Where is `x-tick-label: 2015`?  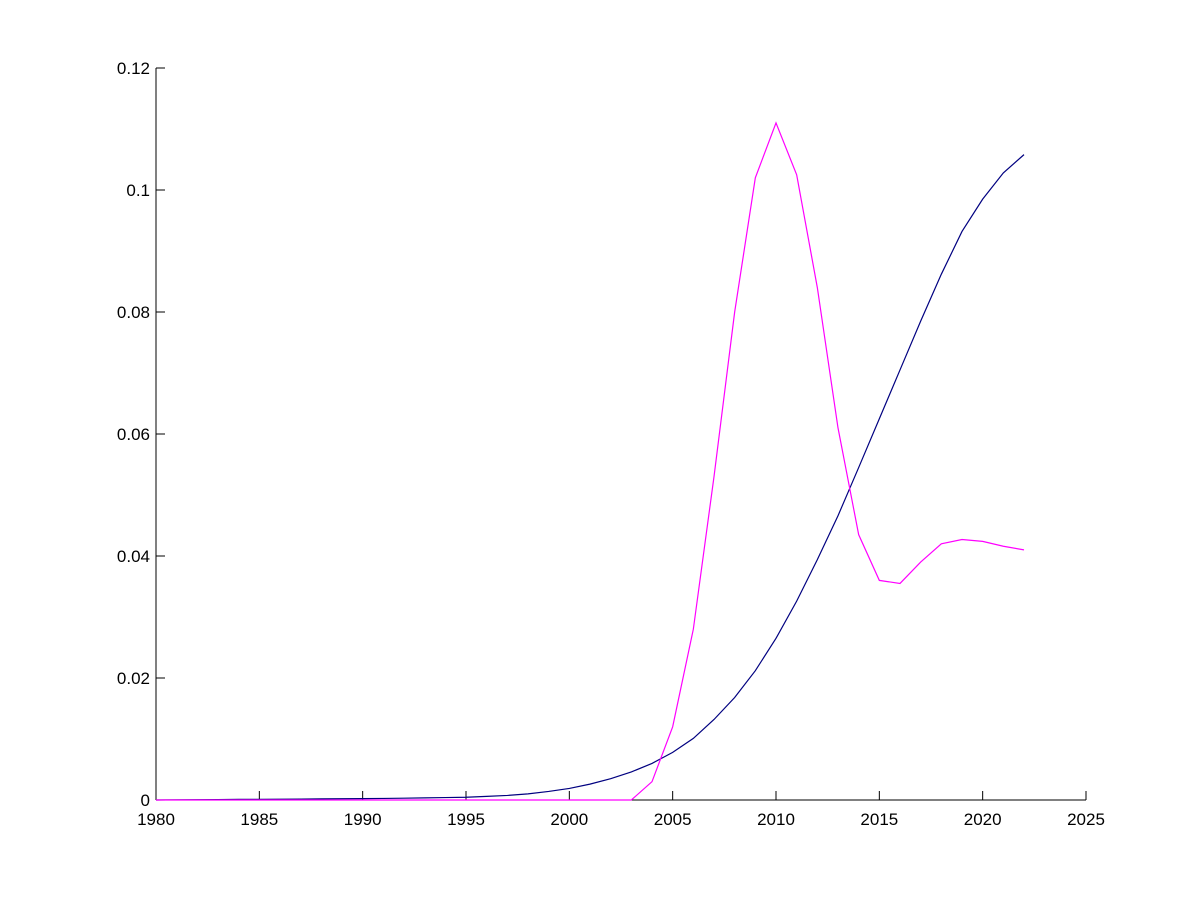
x-tick-label: 2015 is located at coordinates (879, 819).